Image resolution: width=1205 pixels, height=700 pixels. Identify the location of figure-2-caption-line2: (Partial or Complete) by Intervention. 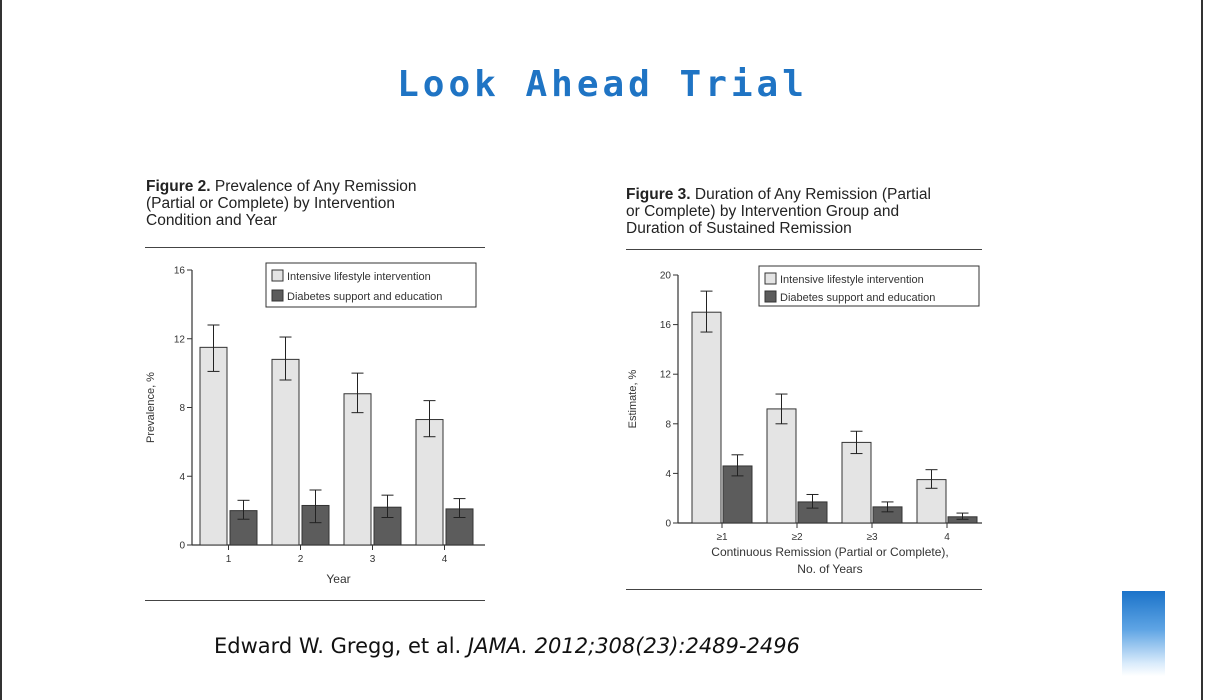
(270, 203).